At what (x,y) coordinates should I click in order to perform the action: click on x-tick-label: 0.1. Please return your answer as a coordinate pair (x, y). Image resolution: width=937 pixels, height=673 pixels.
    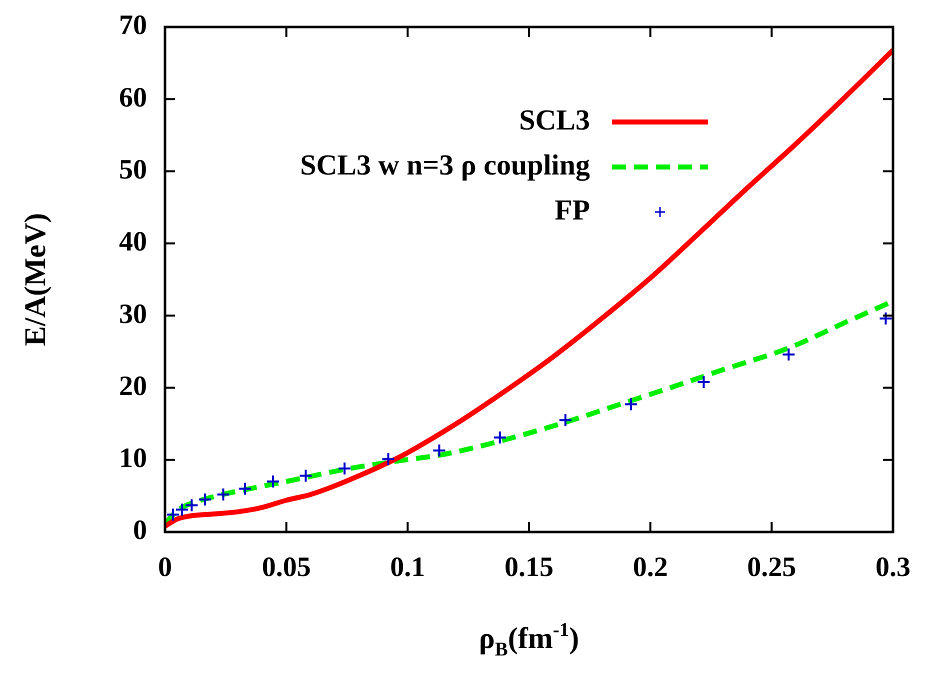
    Looking at the image, I should click on (408, 568).